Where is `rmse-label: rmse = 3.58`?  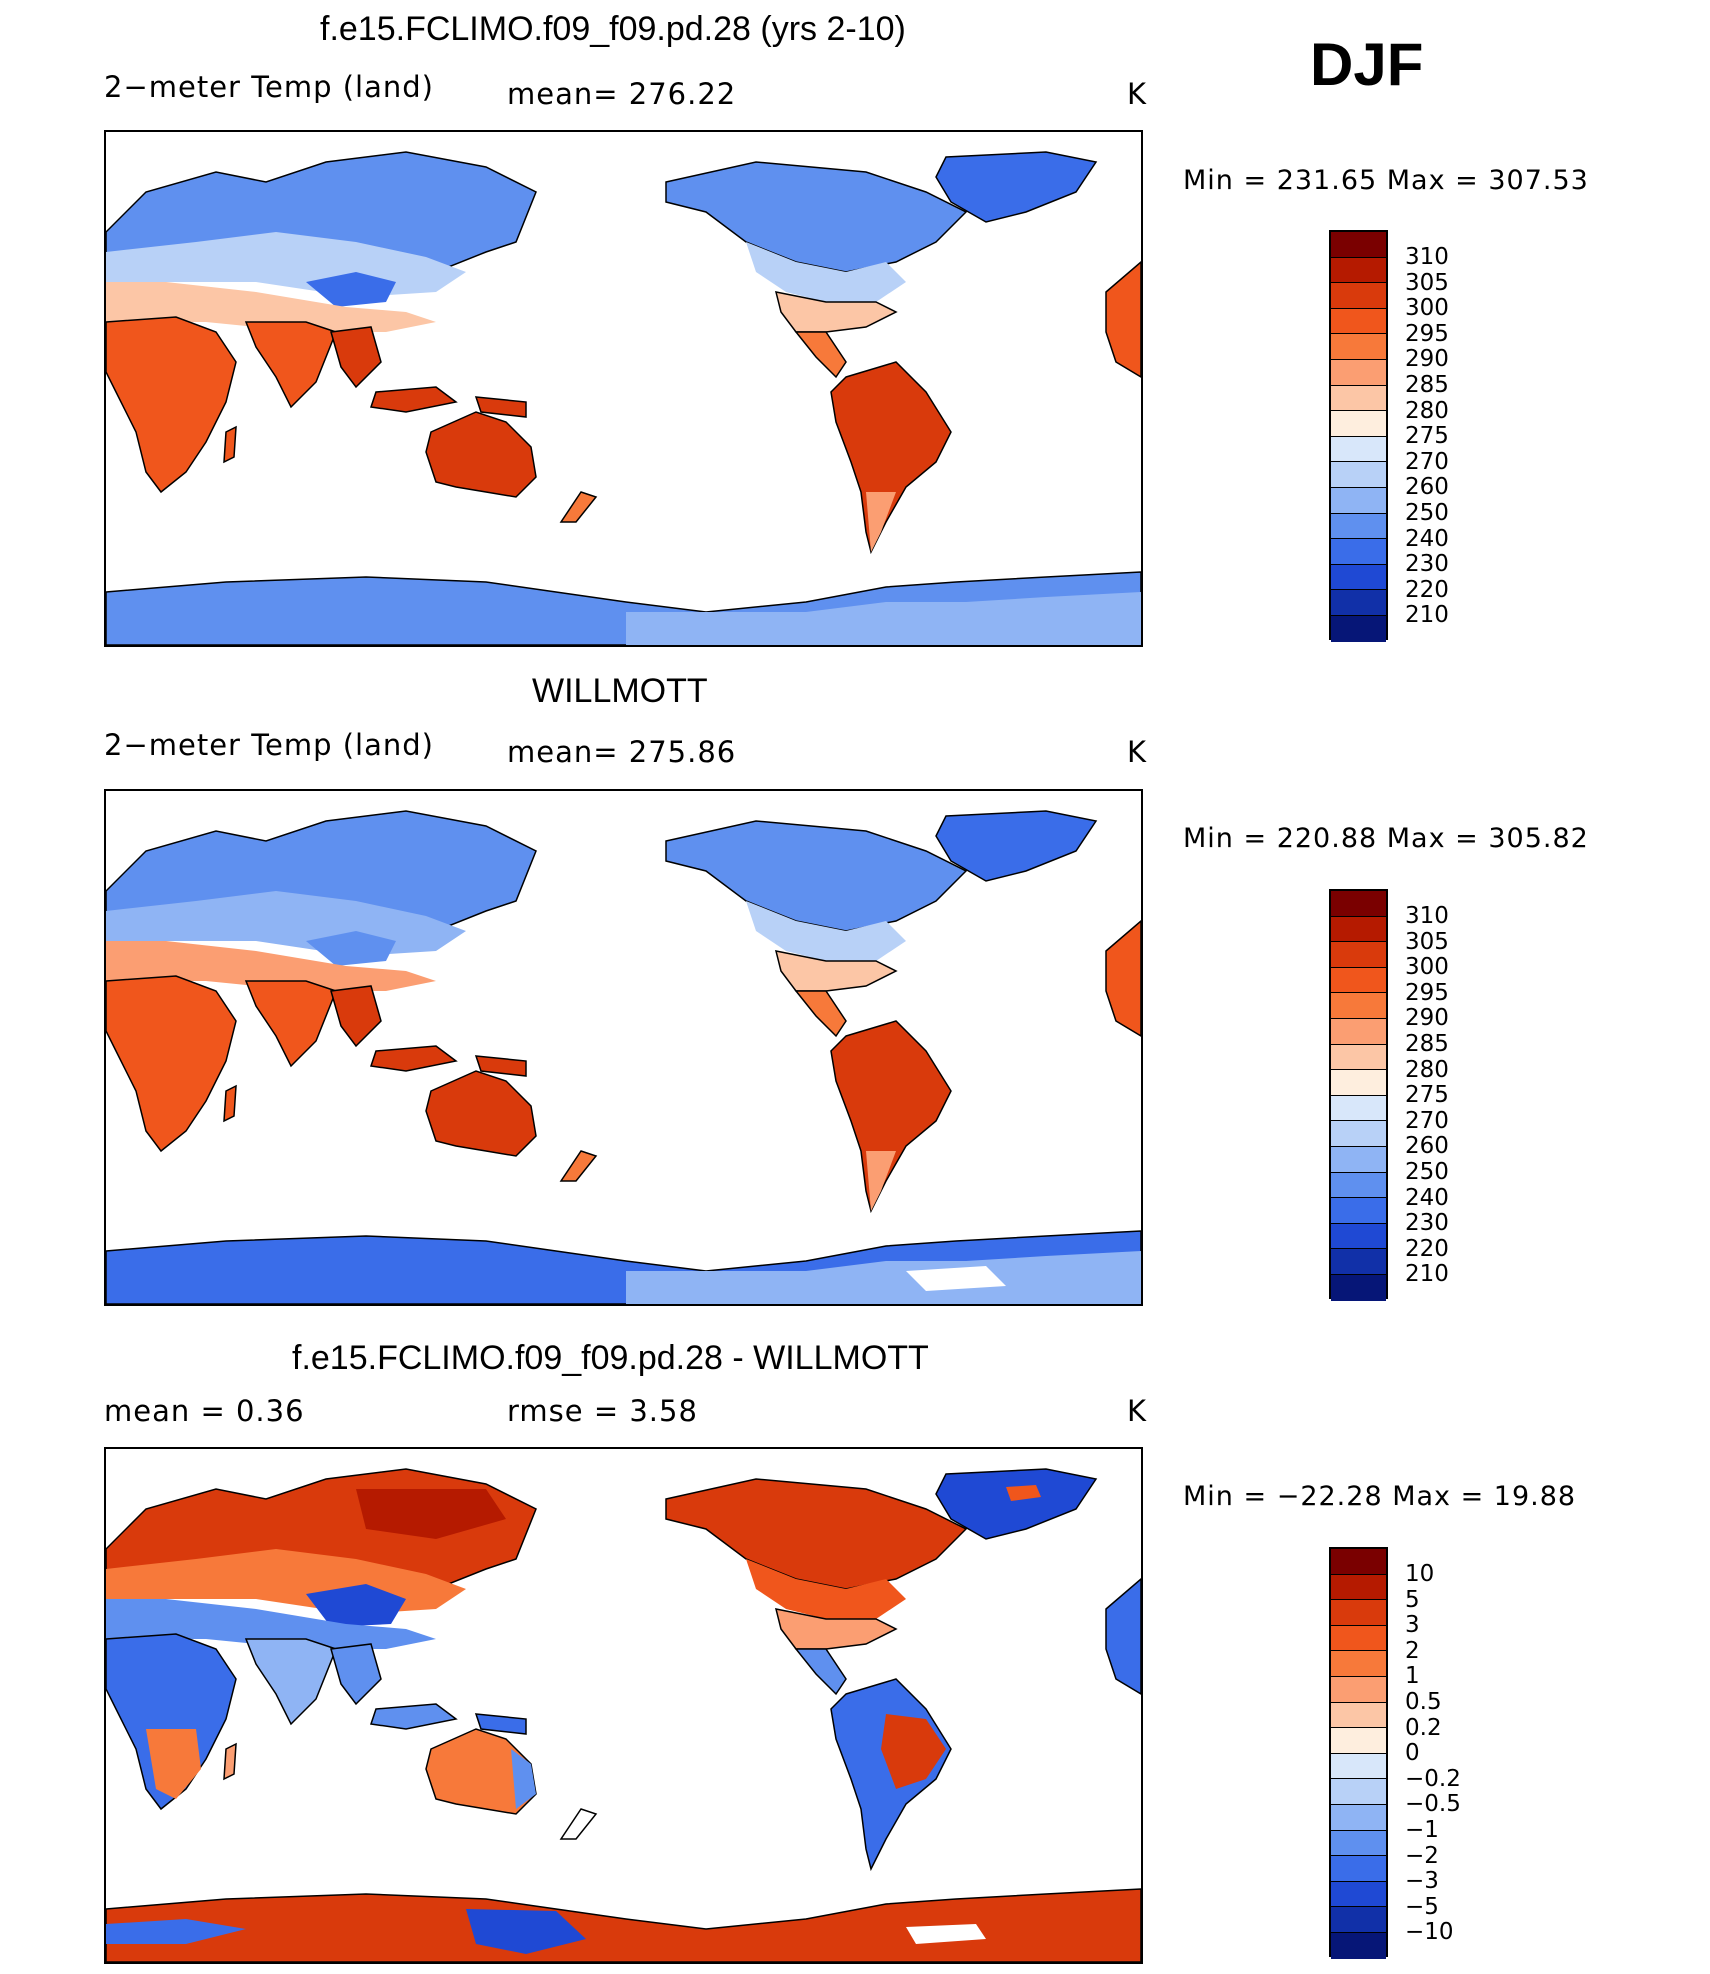
rmse-label: rmse = 3.58 is located at coordinates (602, 1411).